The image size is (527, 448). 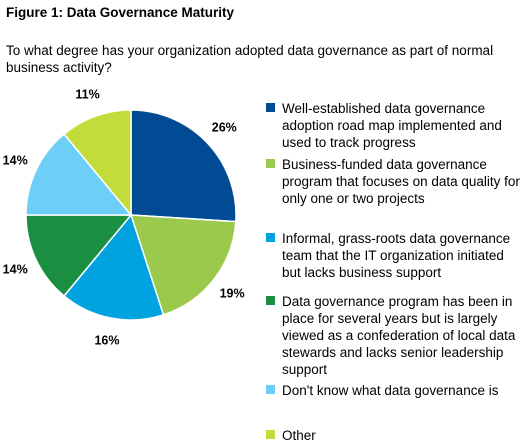 What do you see at coordinates (87, 95) in the screenshot?
I see `pie-slice-label-6: 11%` at bounding box center [87, 95].